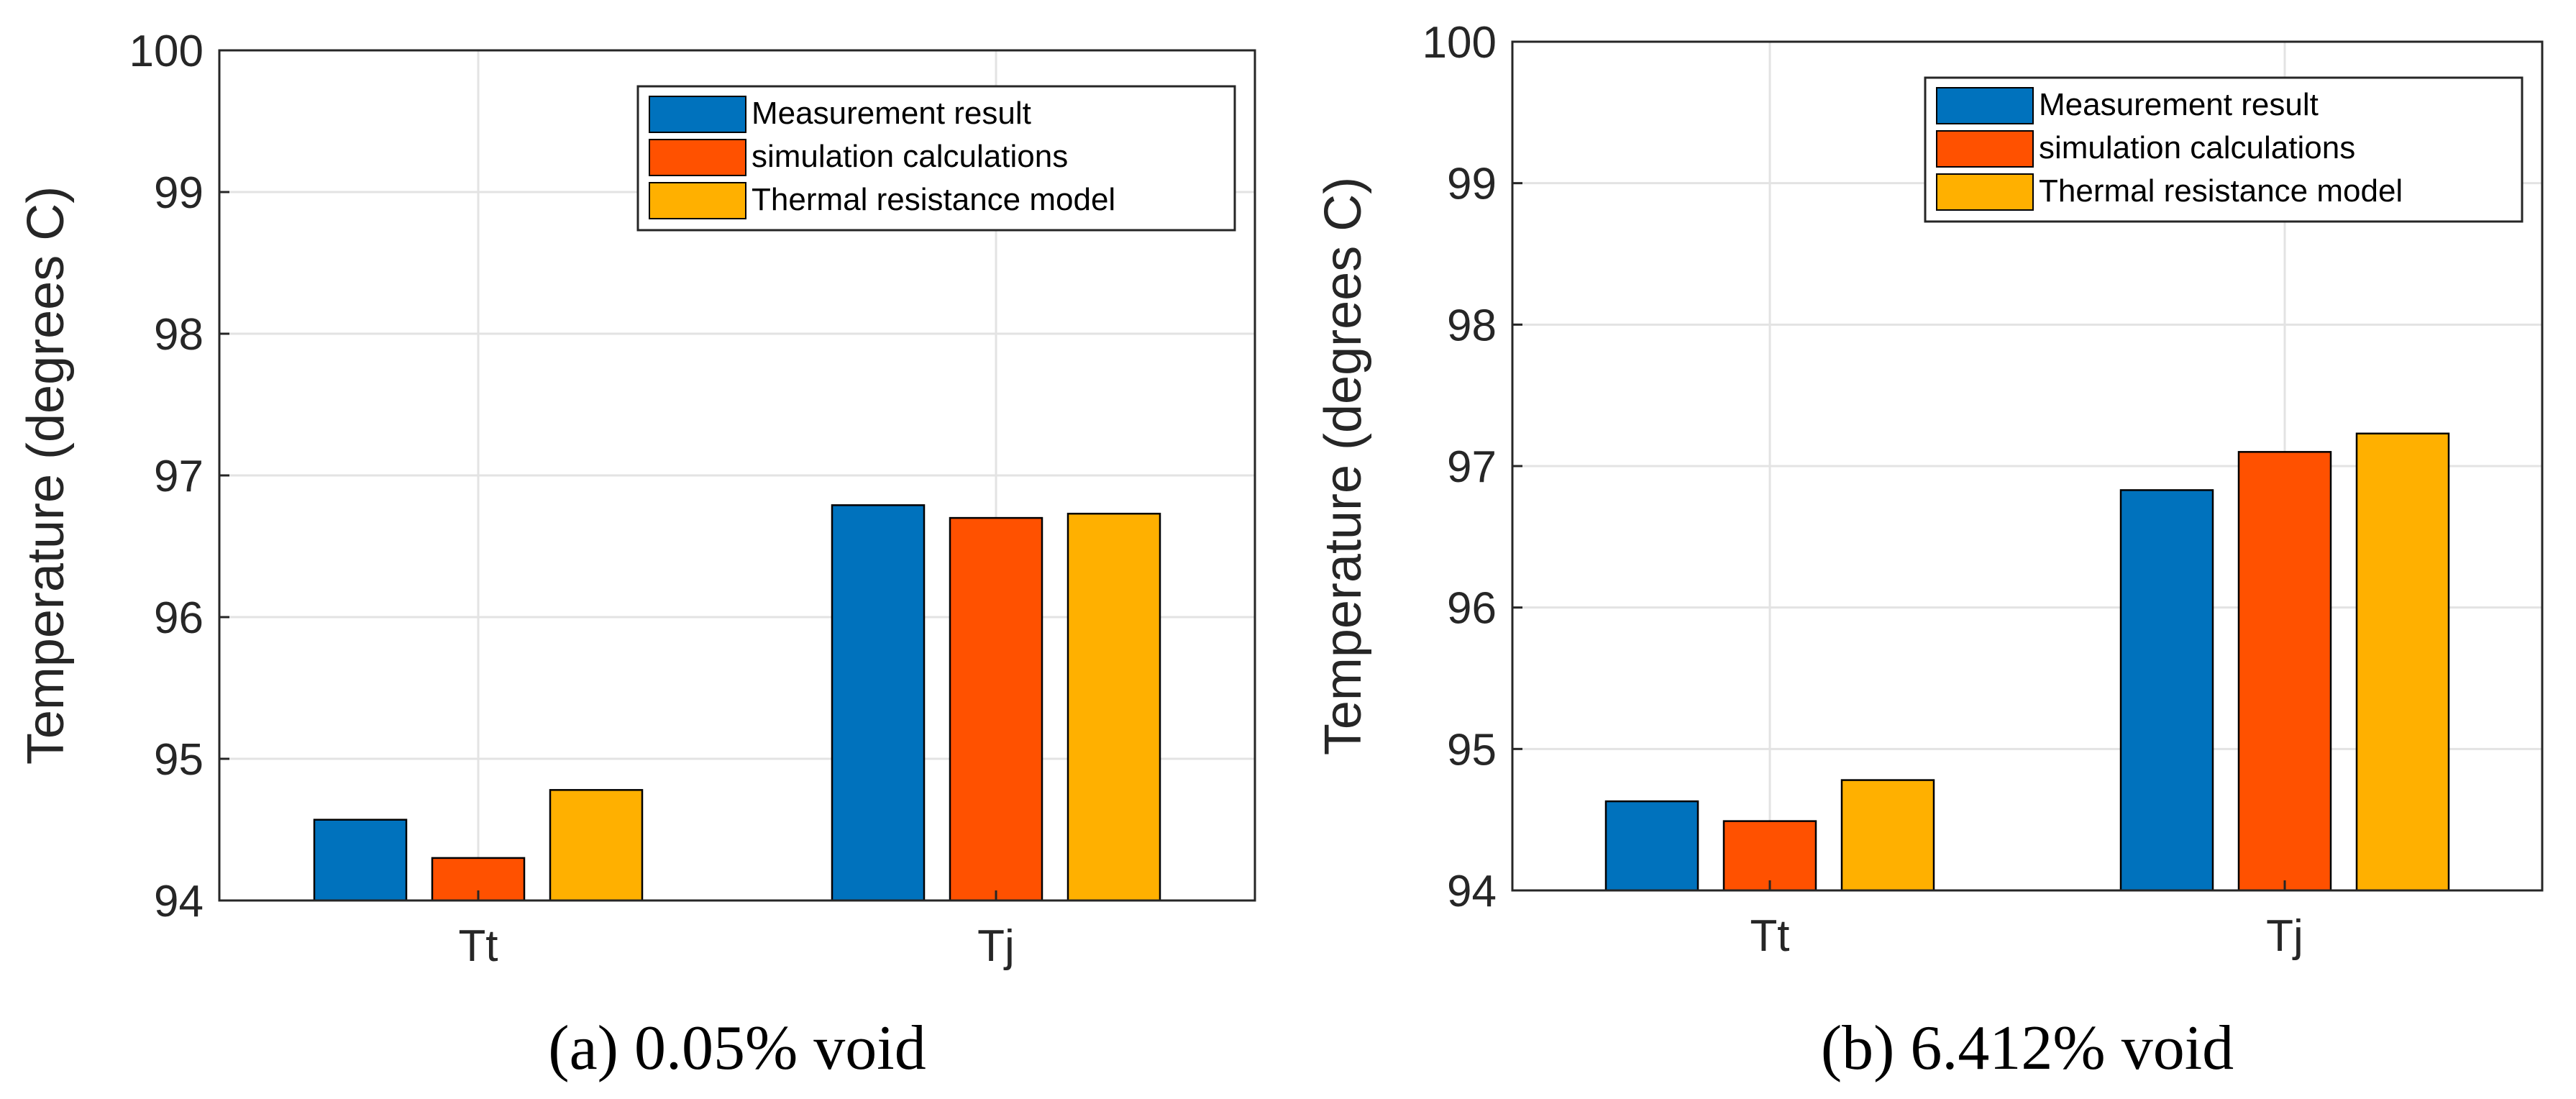 Image resolution: width=2576 pixels, height=1099 pixels. What do you see at coordinates (596, 845) in the screenshot?
I see `bar-tt-series-2-a` at bounding box center [596, 845].